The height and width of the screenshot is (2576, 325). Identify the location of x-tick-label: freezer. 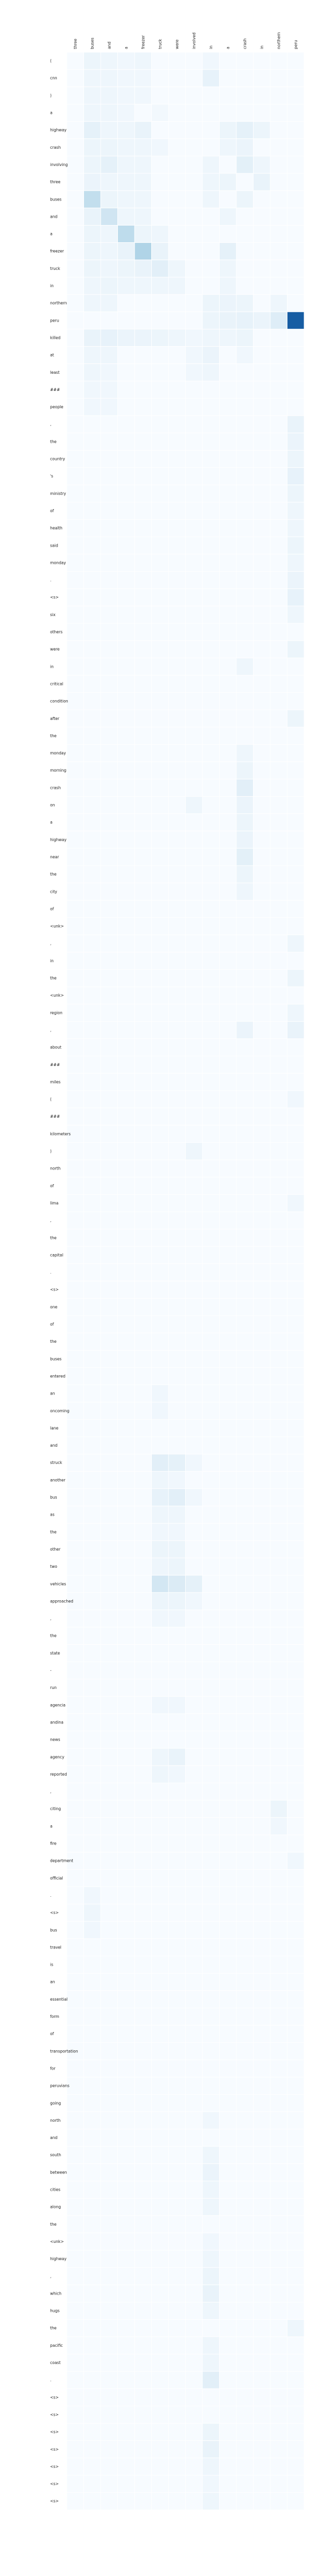
(144, 42).